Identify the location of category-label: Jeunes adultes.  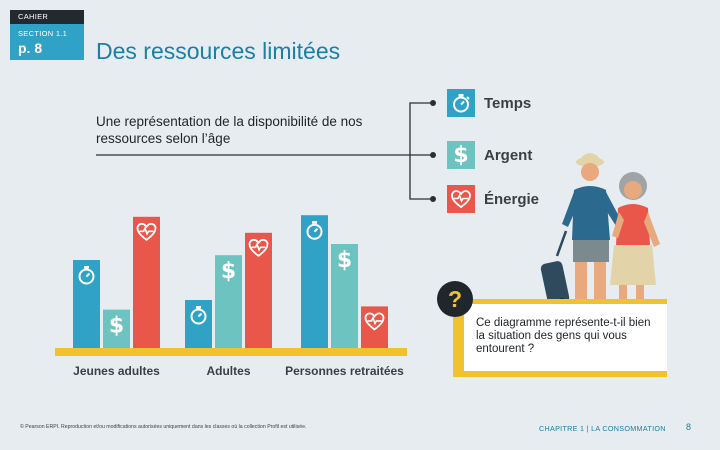
(116, 371).